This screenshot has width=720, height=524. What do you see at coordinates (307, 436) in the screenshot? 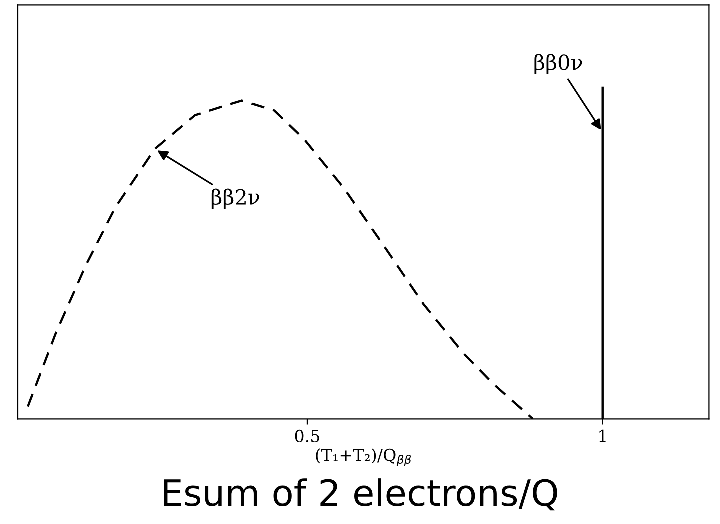
I see `x-tick-label: 0.5` at bounding box center [307, 436].